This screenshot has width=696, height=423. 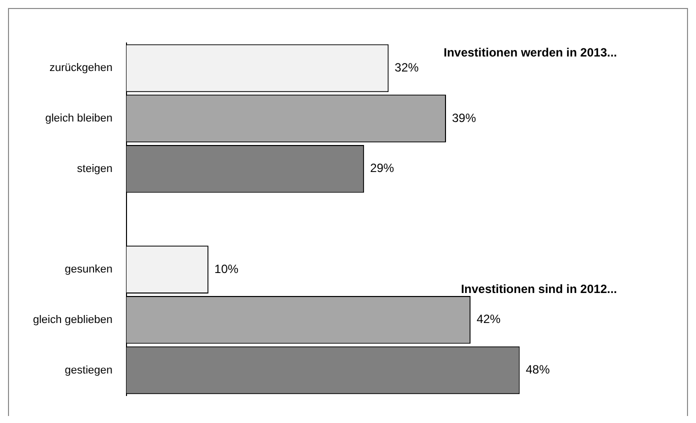 I want to click on data-label: 42%, so click(x=488, y=319).